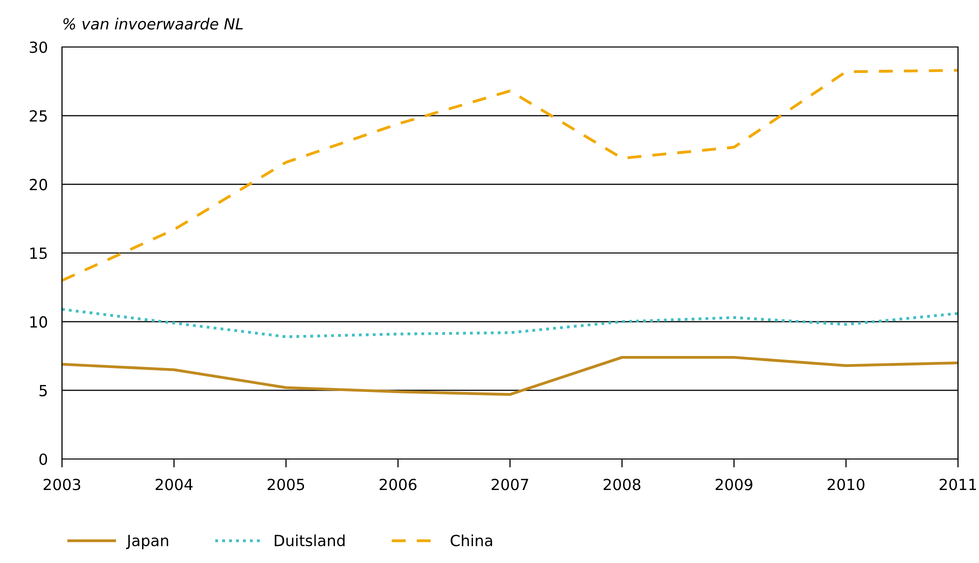 The image size is (979, 563). Describe the element at coordinates (174, 484) in the screenshot. I see `x-tick-label: 2004` at that location.